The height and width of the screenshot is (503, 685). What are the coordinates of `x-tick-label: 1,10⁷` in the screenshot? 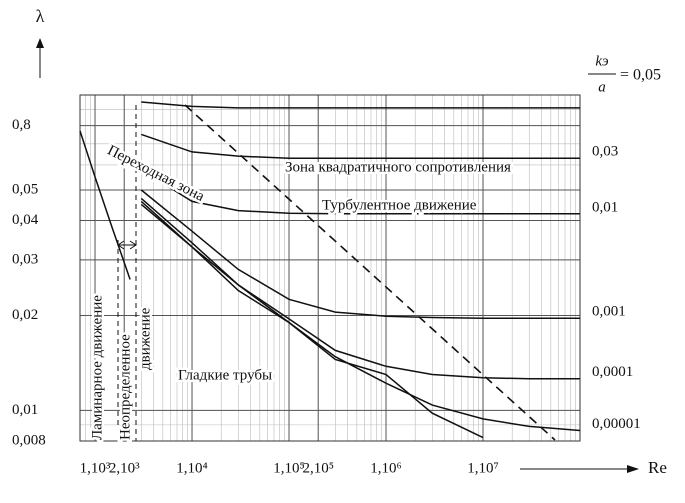 It's located at (482, 468).